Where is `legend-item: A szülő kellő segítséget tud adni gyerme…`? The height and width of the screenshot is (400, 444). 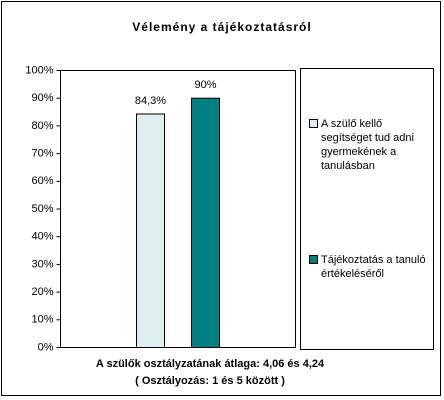 legend-item: A szülő kellő segítséget tud adni gyerme… is located at coordinates (368, 145).